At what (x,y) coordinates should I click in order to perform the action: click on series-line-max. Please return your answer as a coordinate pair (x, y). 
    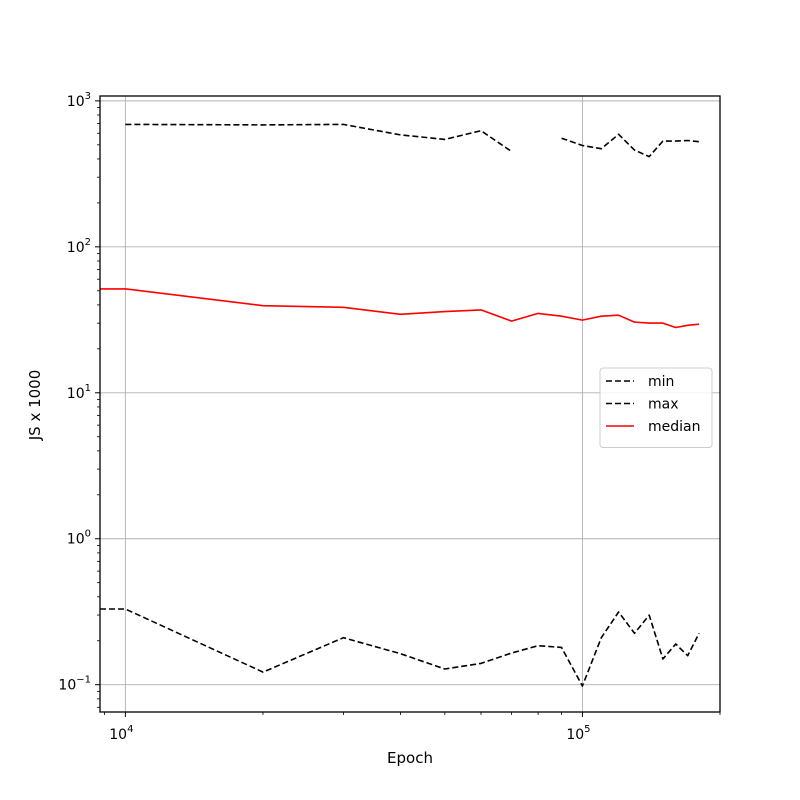
    Looking at the image, I should click on (412, 140).